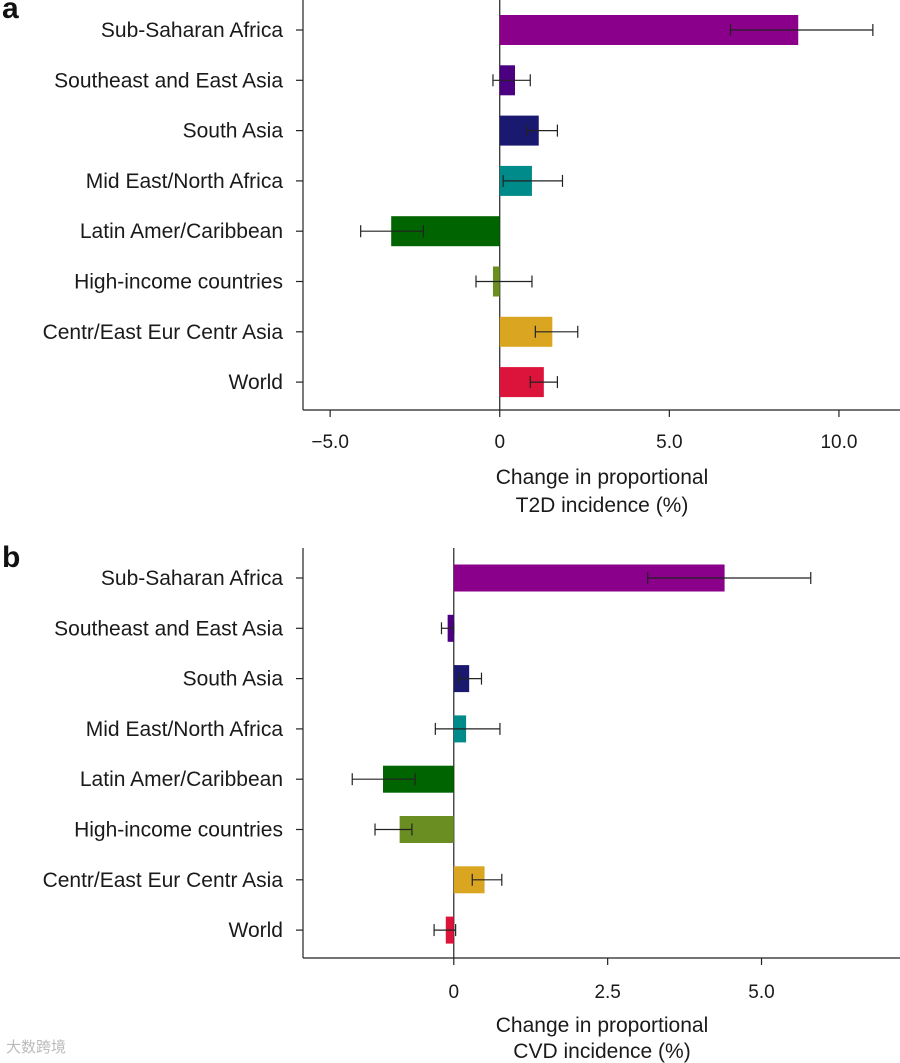 This screenshot has height=1063, width=900. What do you see at coordinates (178, 830) in the screenshot?
I see `panel-b-category-label: High-income countries` at bounding box center [178, 830].